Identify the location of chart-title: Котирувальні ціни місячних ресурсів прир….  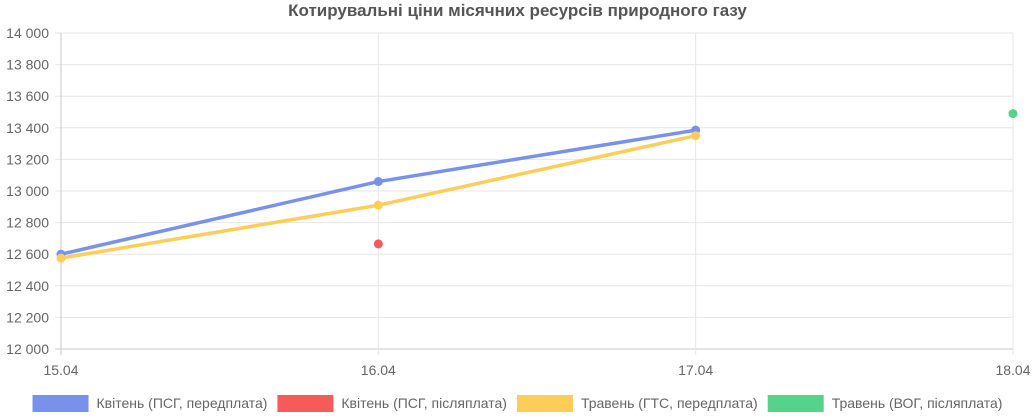
(517, 10).